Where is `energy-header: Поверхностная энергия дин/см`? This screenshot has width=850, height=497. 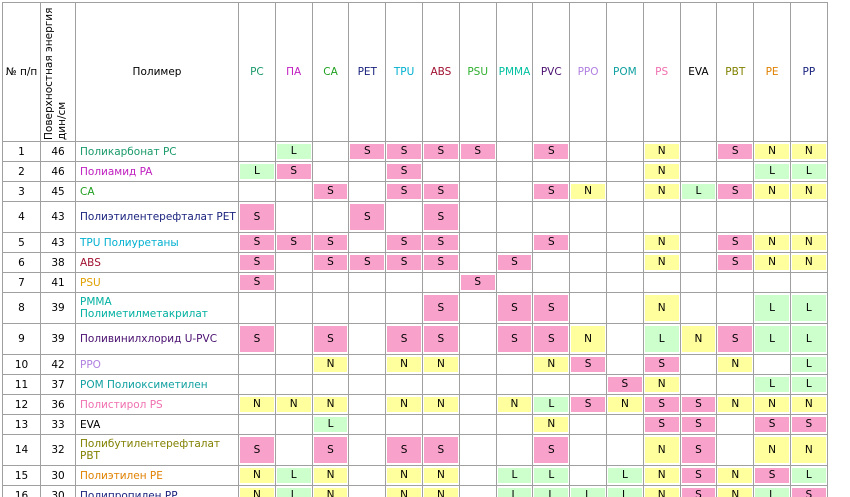 energy-header: Поверхностная энергия дин/см is located at coordinates (58, 72).